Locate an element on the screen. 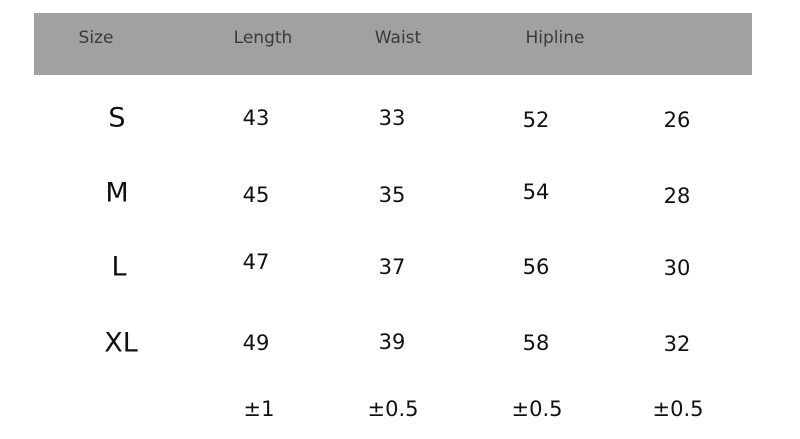  table-cell: 58 is located at coordinates (536, 343).